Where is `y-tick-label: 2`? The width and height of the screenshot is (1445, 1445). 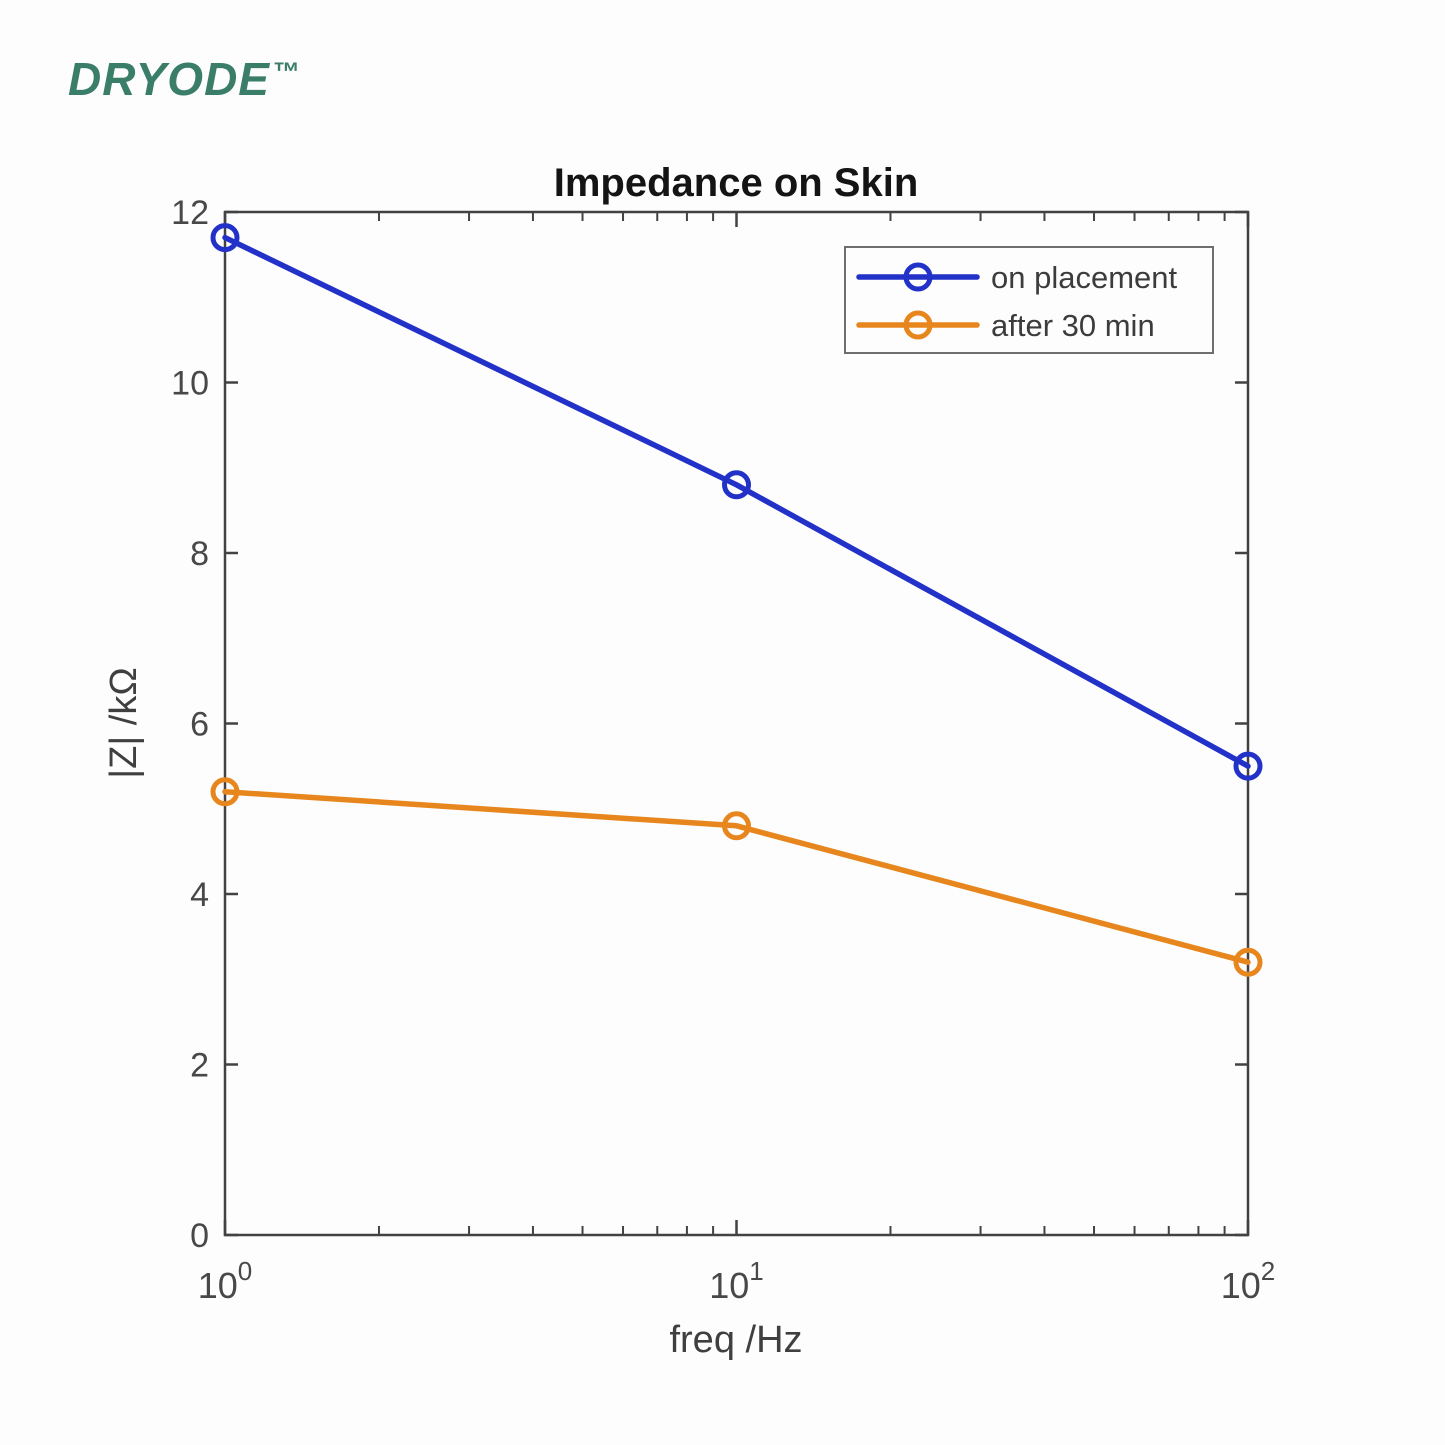
y-tick-label: 2 is located at coordinates (199, 1066).